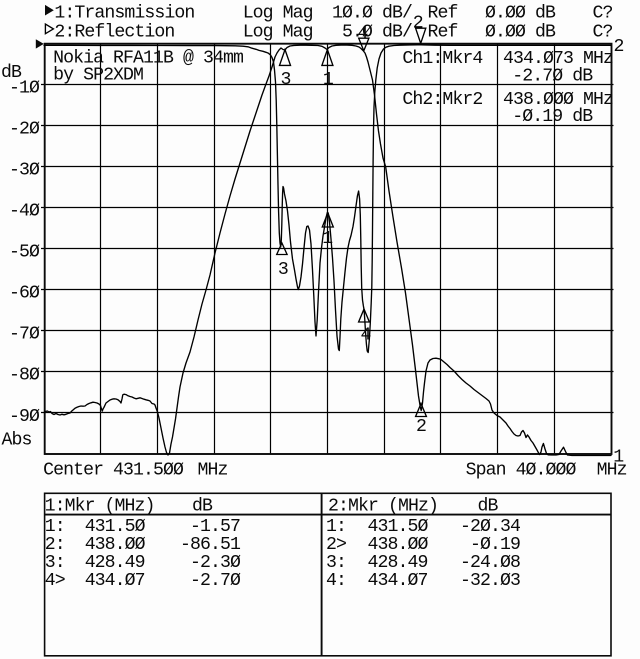 The image size is (640, 659). I want to click on svg-text: -2.7Ø dB, so click(552, 76).